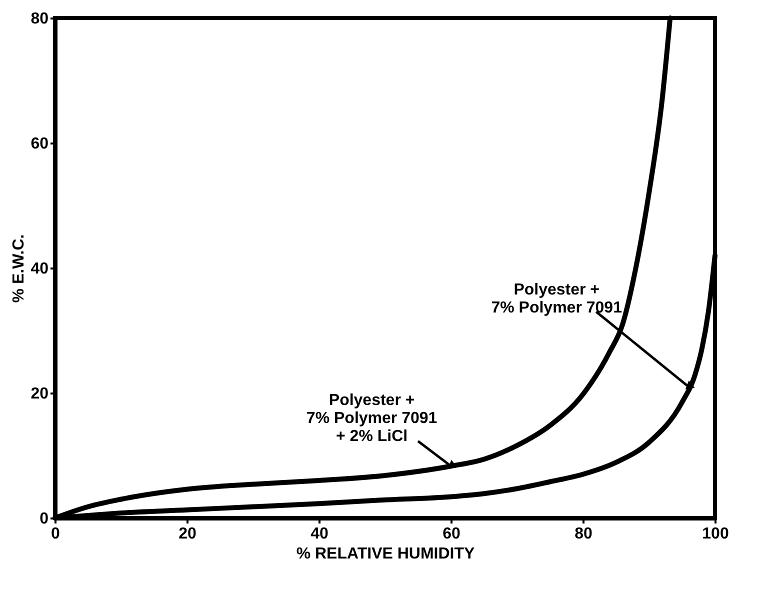  Describe the element at coordinates (187, 534) in the screenshot. I see `x-tick-label: 20` at that location.